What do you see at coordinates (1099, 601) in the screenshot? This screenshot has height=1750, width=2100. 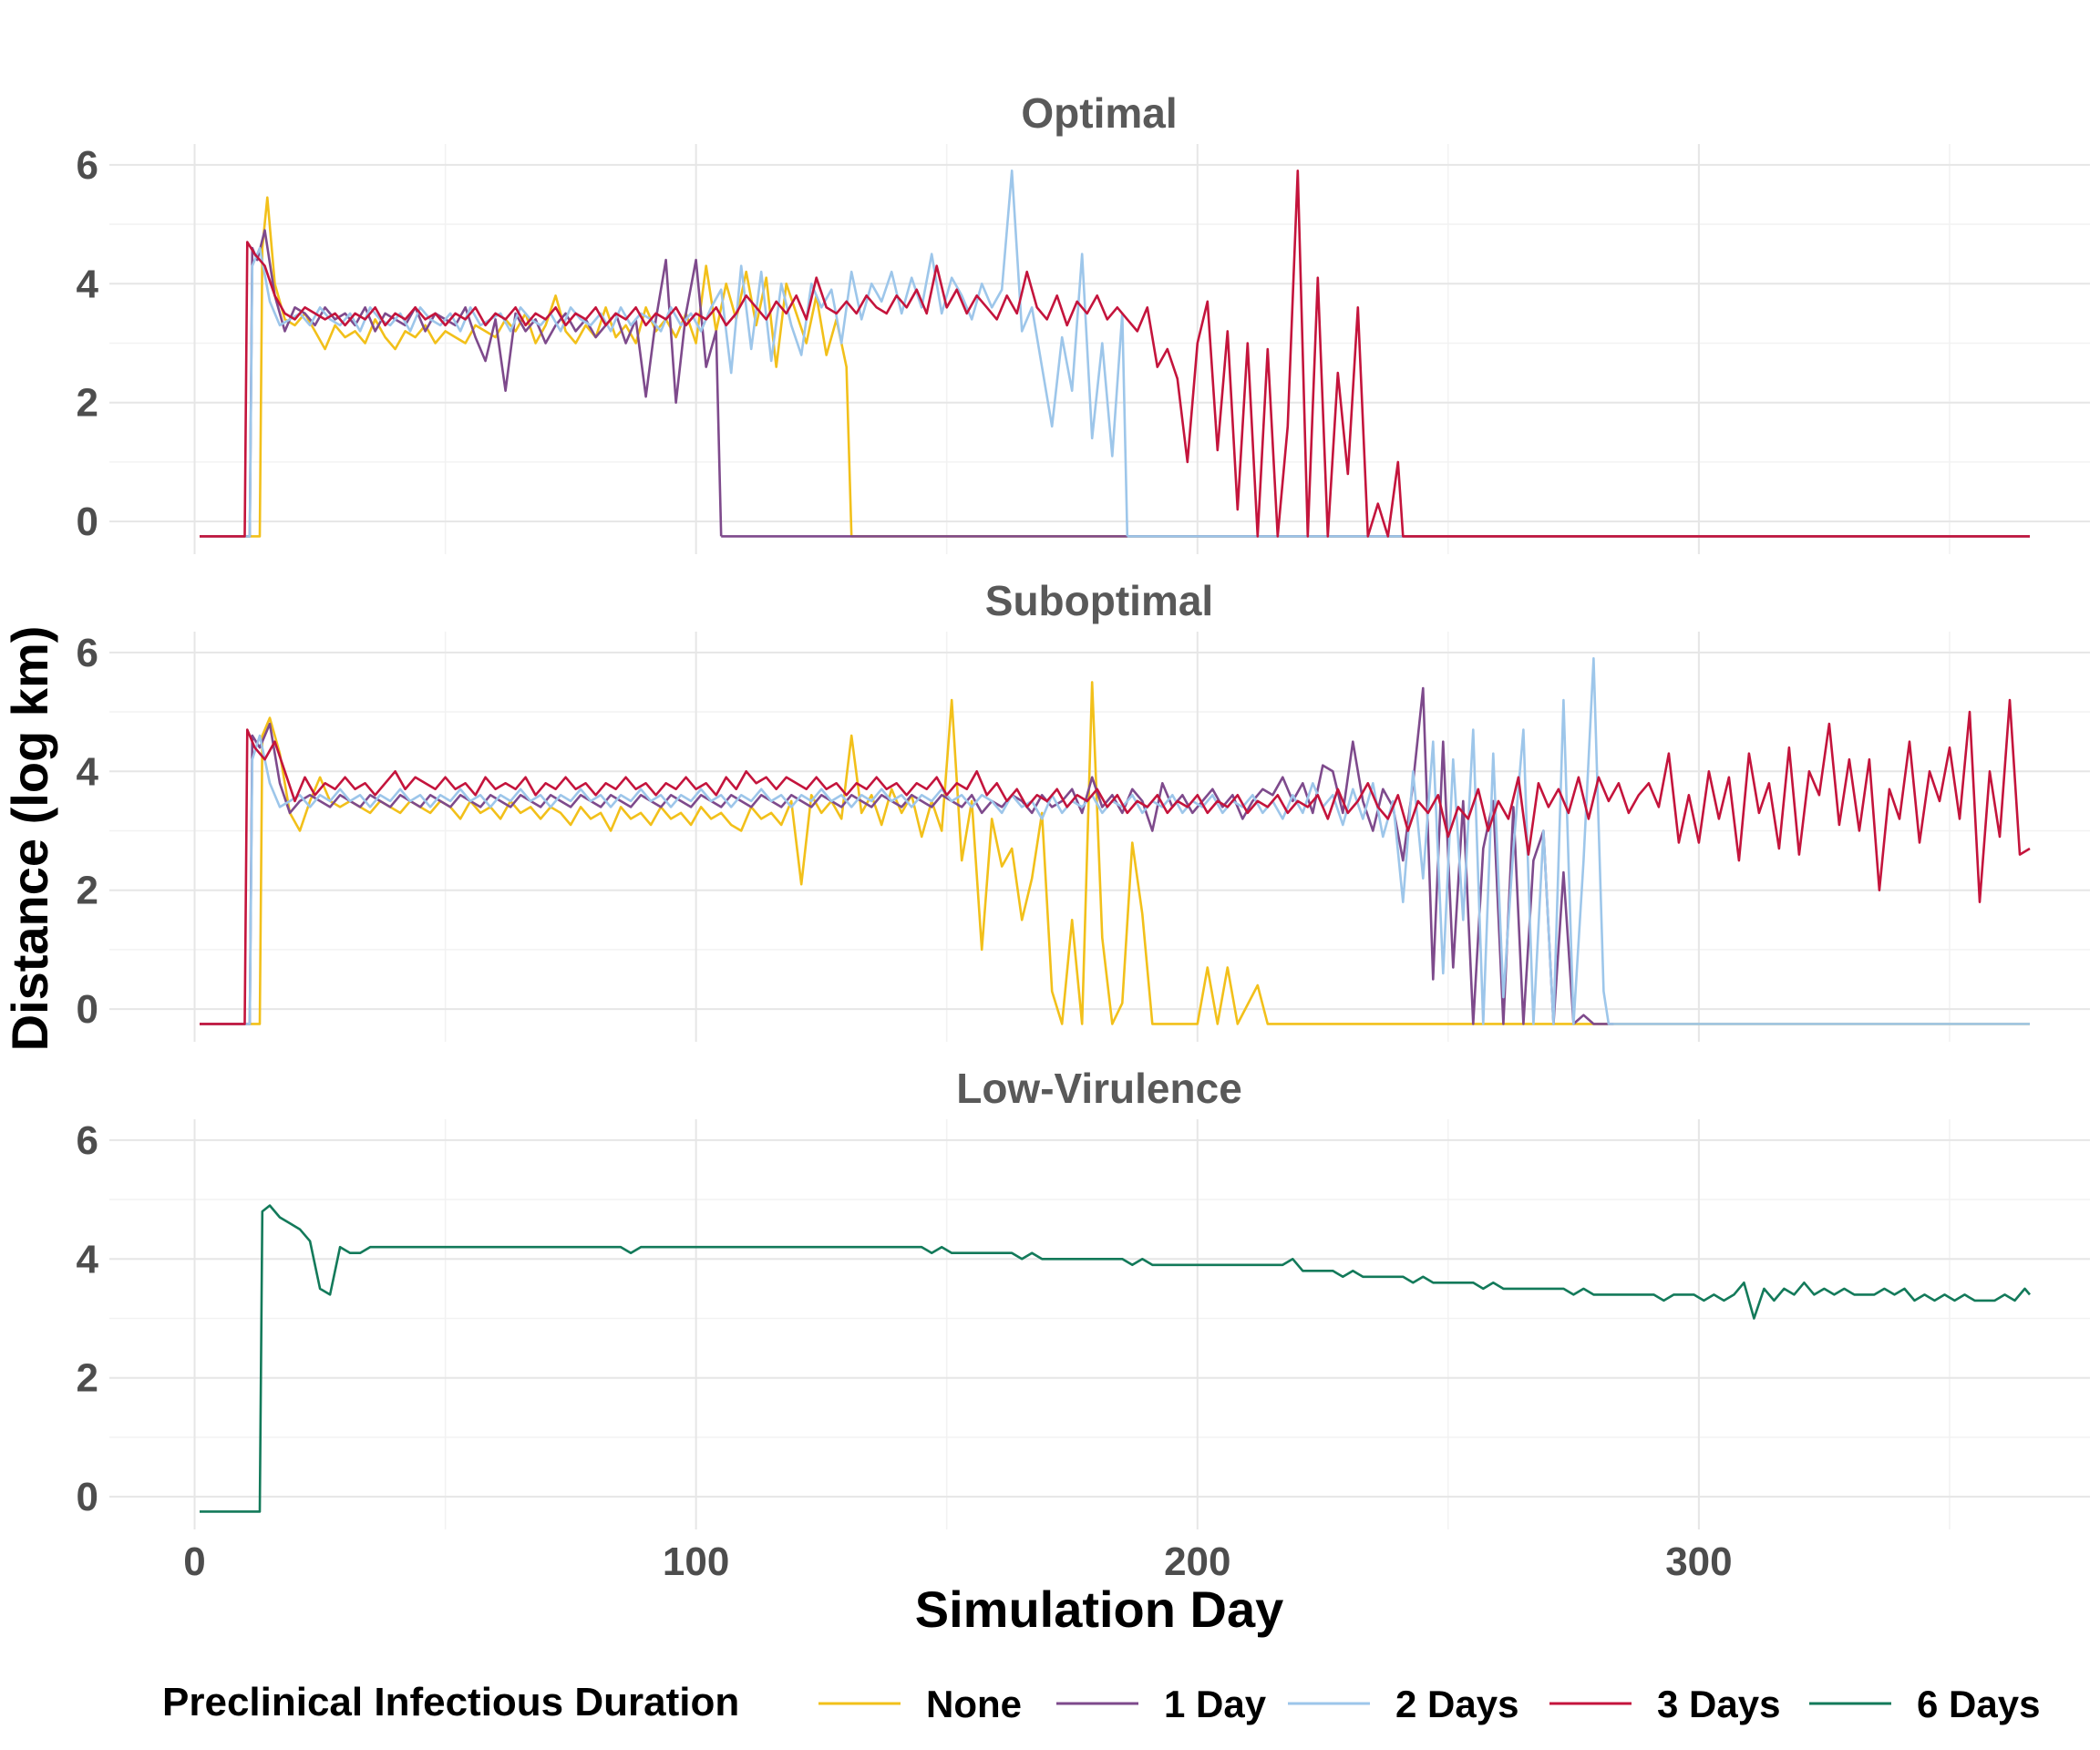 I see `panel-title: Suboptimal` at bounding box center [1099, 601].